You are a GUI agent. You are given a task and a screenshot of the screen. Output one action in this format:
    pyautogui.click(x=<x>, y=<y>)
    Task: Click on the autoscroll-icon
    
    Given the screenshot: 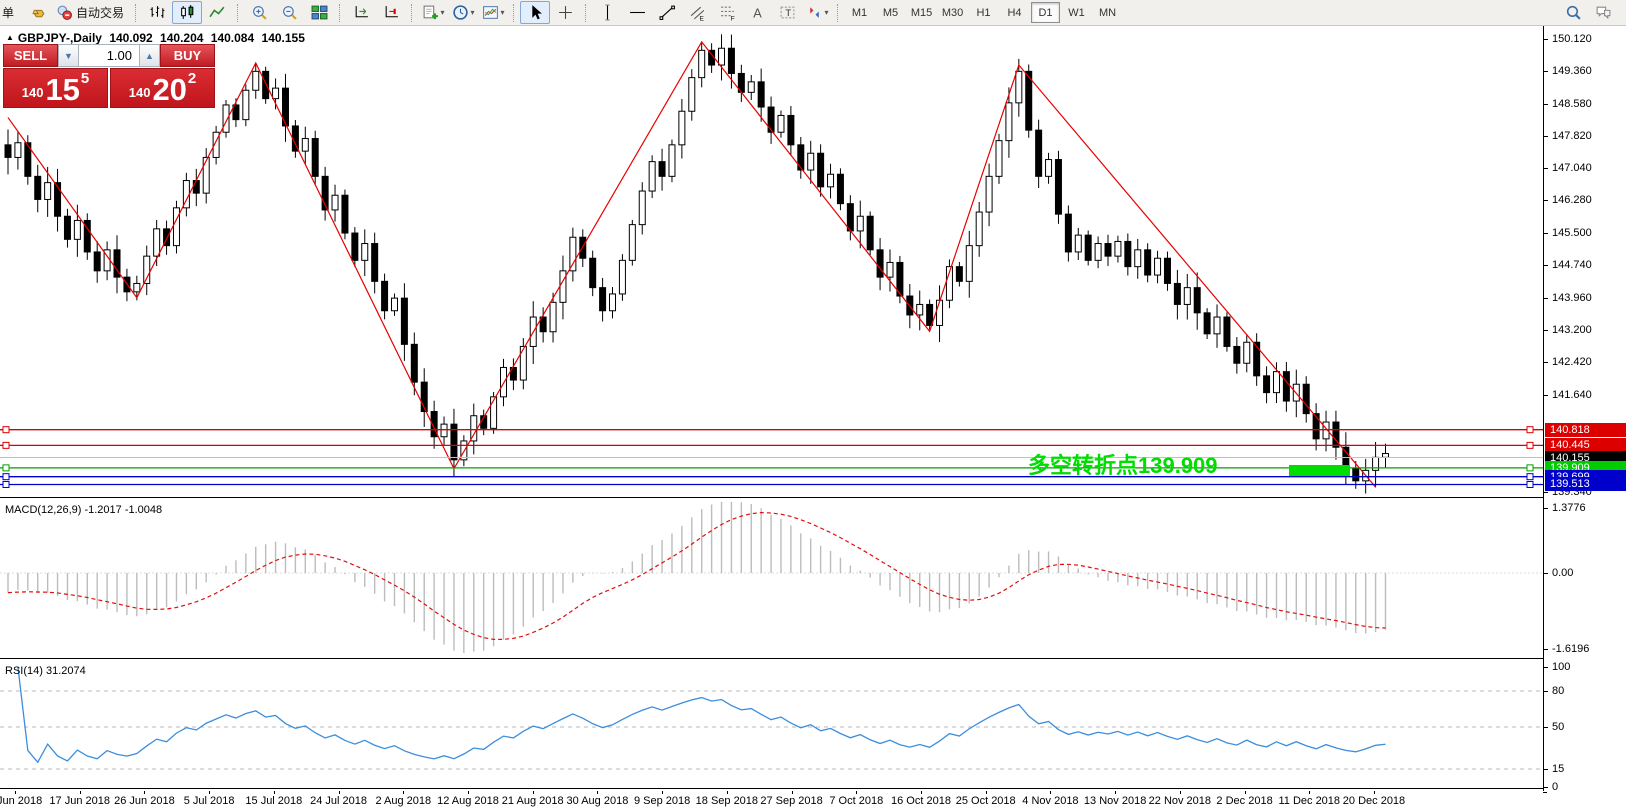 What is the action you would take?
    pyautogui.click(x=391, y=12)
    